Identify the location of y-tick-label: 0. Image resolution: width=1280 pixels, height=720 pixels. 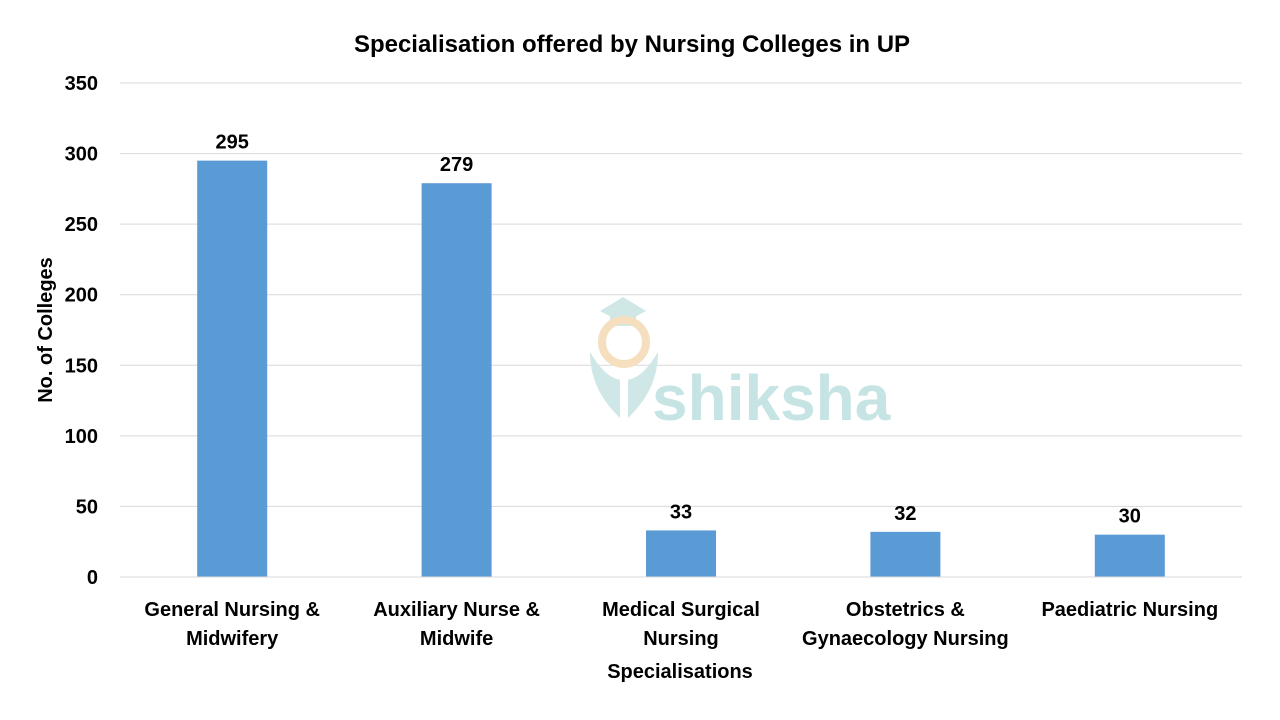
(92, 578).